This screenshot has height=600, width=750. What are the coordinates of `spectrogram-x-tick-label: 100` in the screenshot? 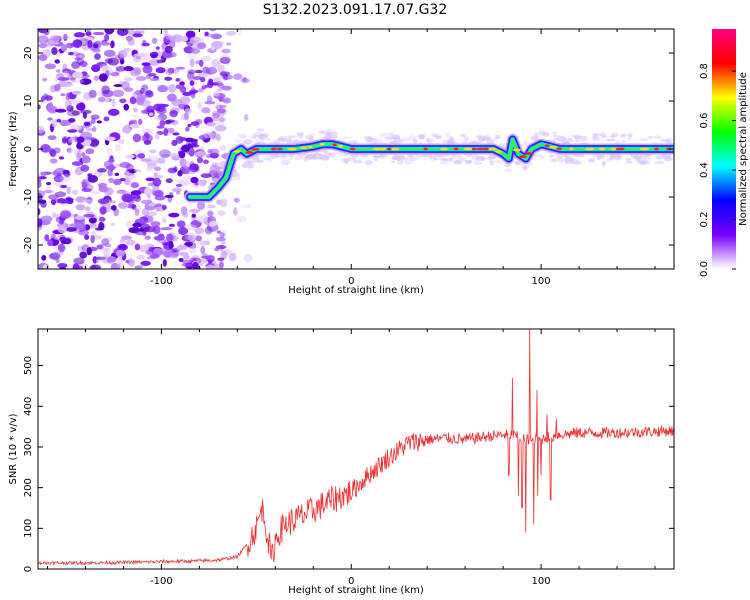 It's located at (541, 281).